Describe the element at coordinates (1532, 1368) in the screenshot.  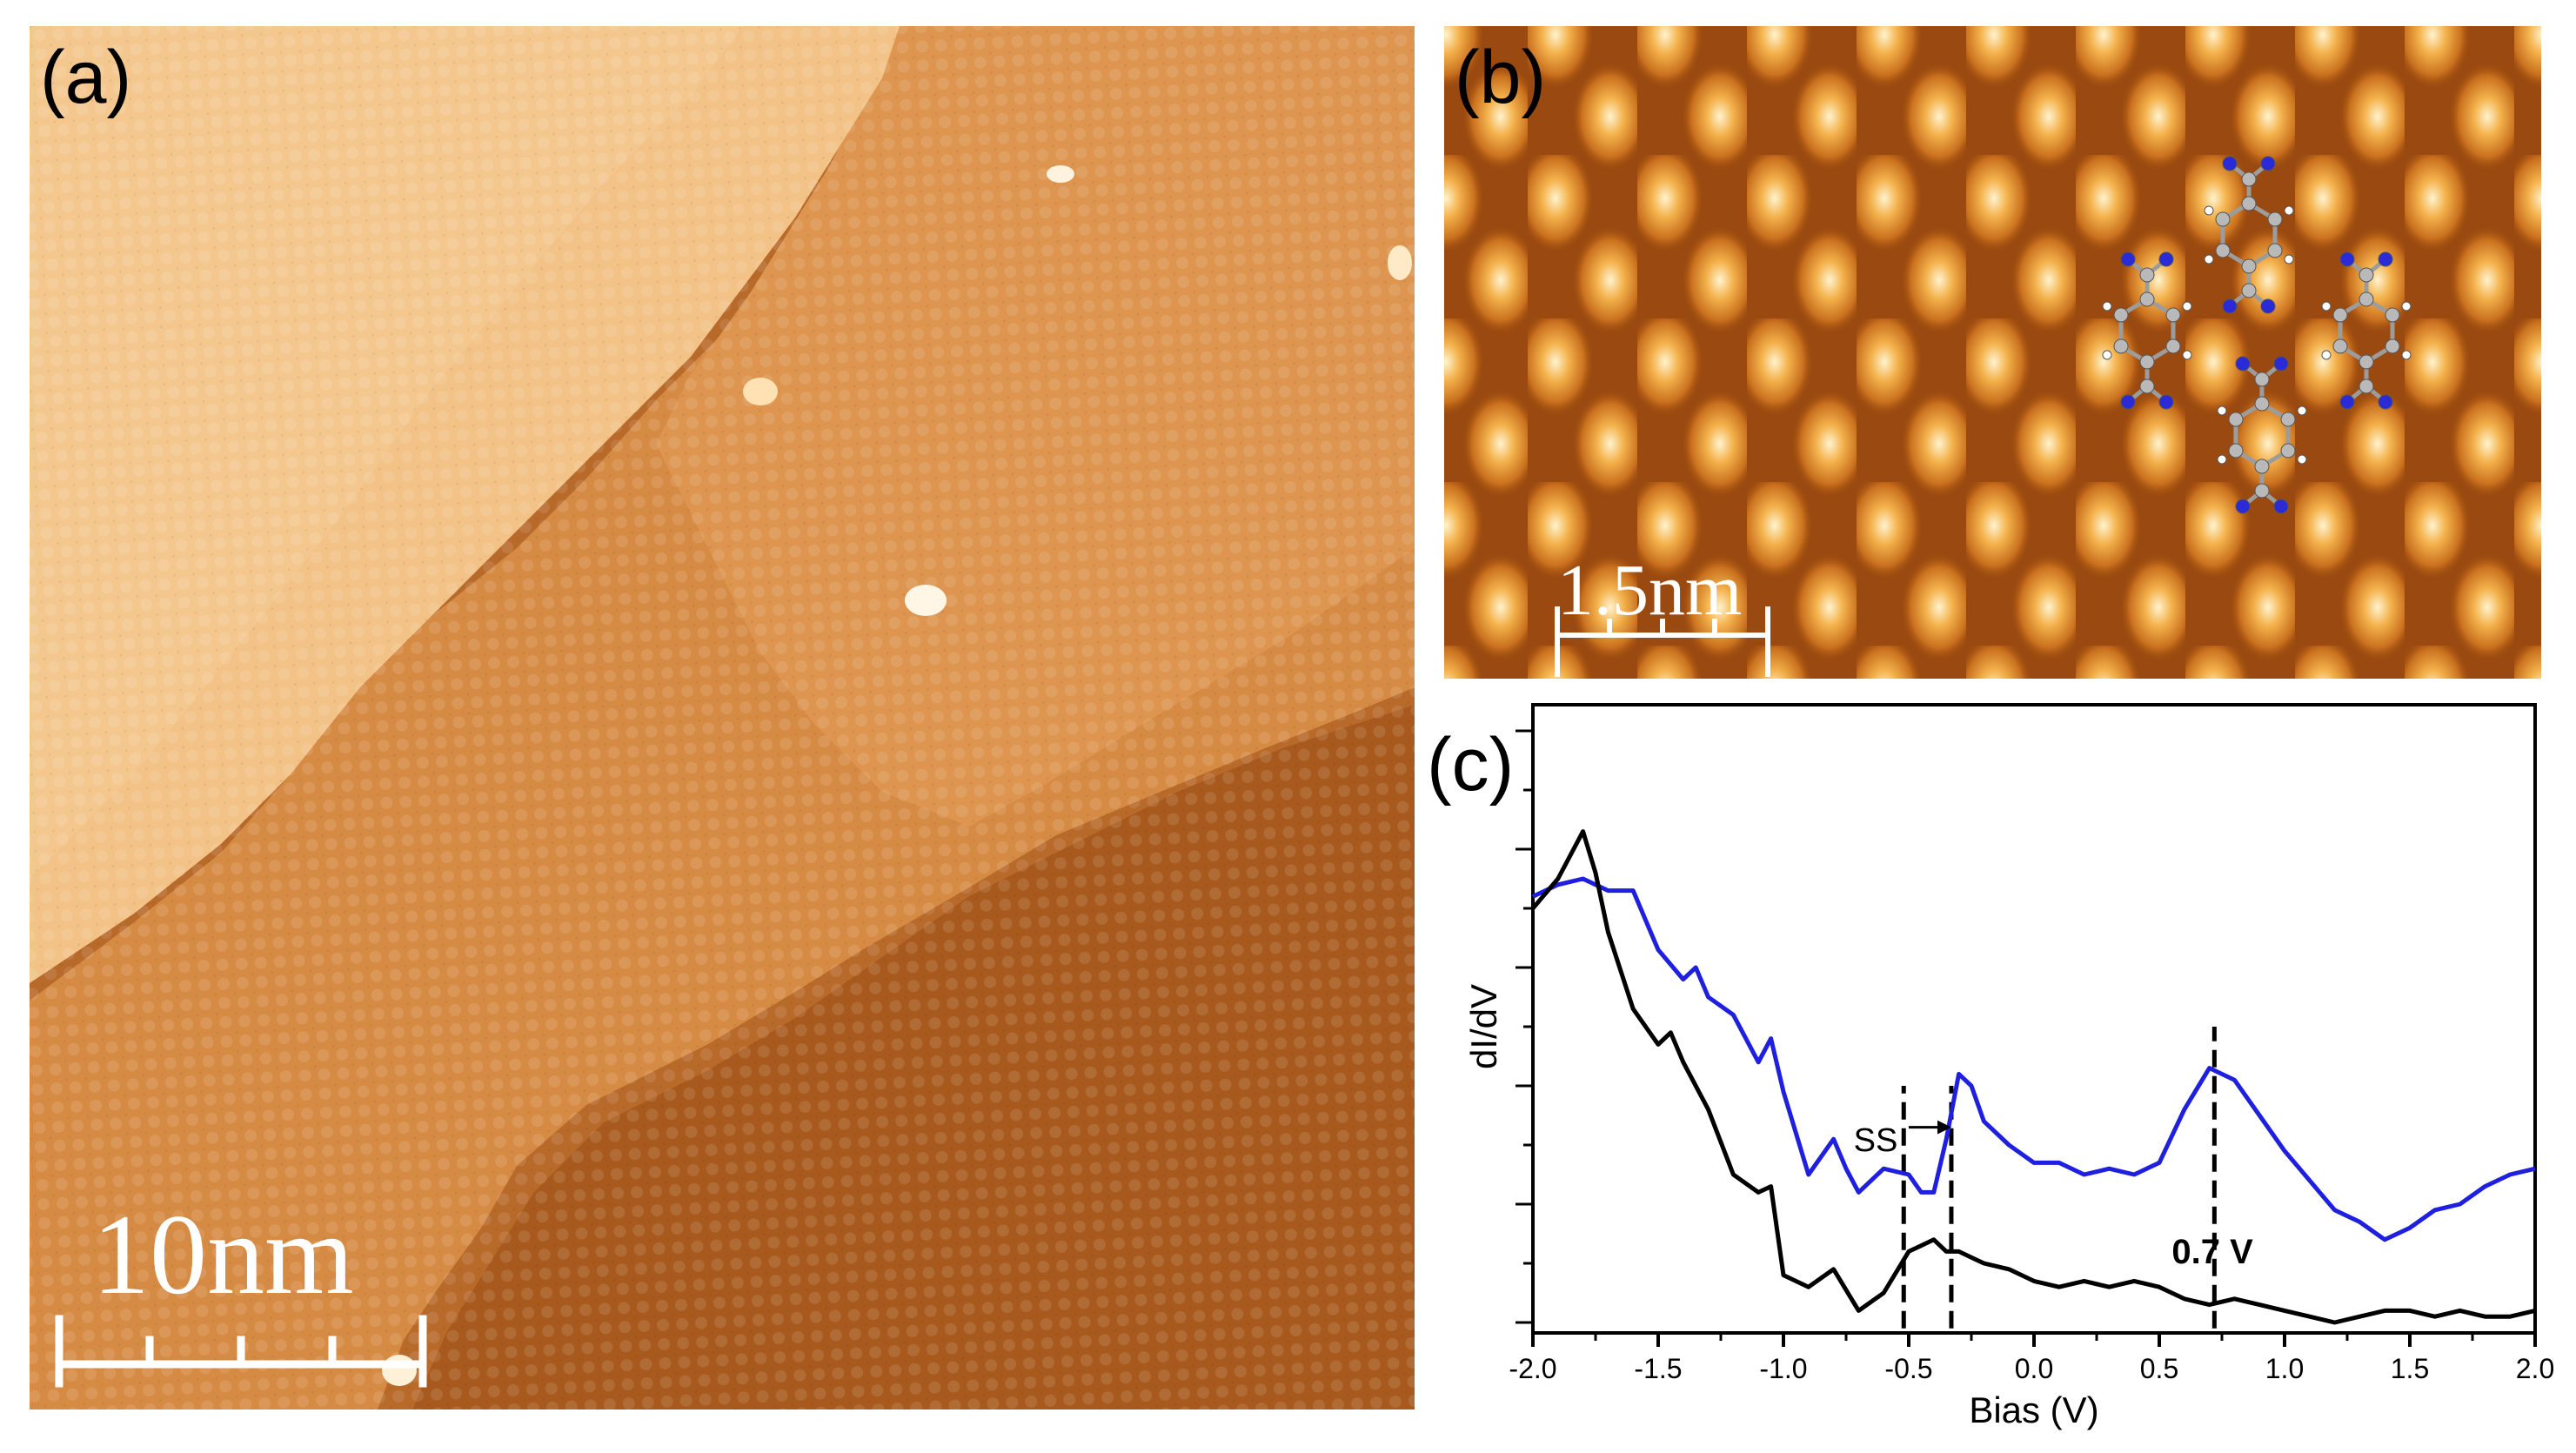
I see `x-tick-label: -2.0` at that location.